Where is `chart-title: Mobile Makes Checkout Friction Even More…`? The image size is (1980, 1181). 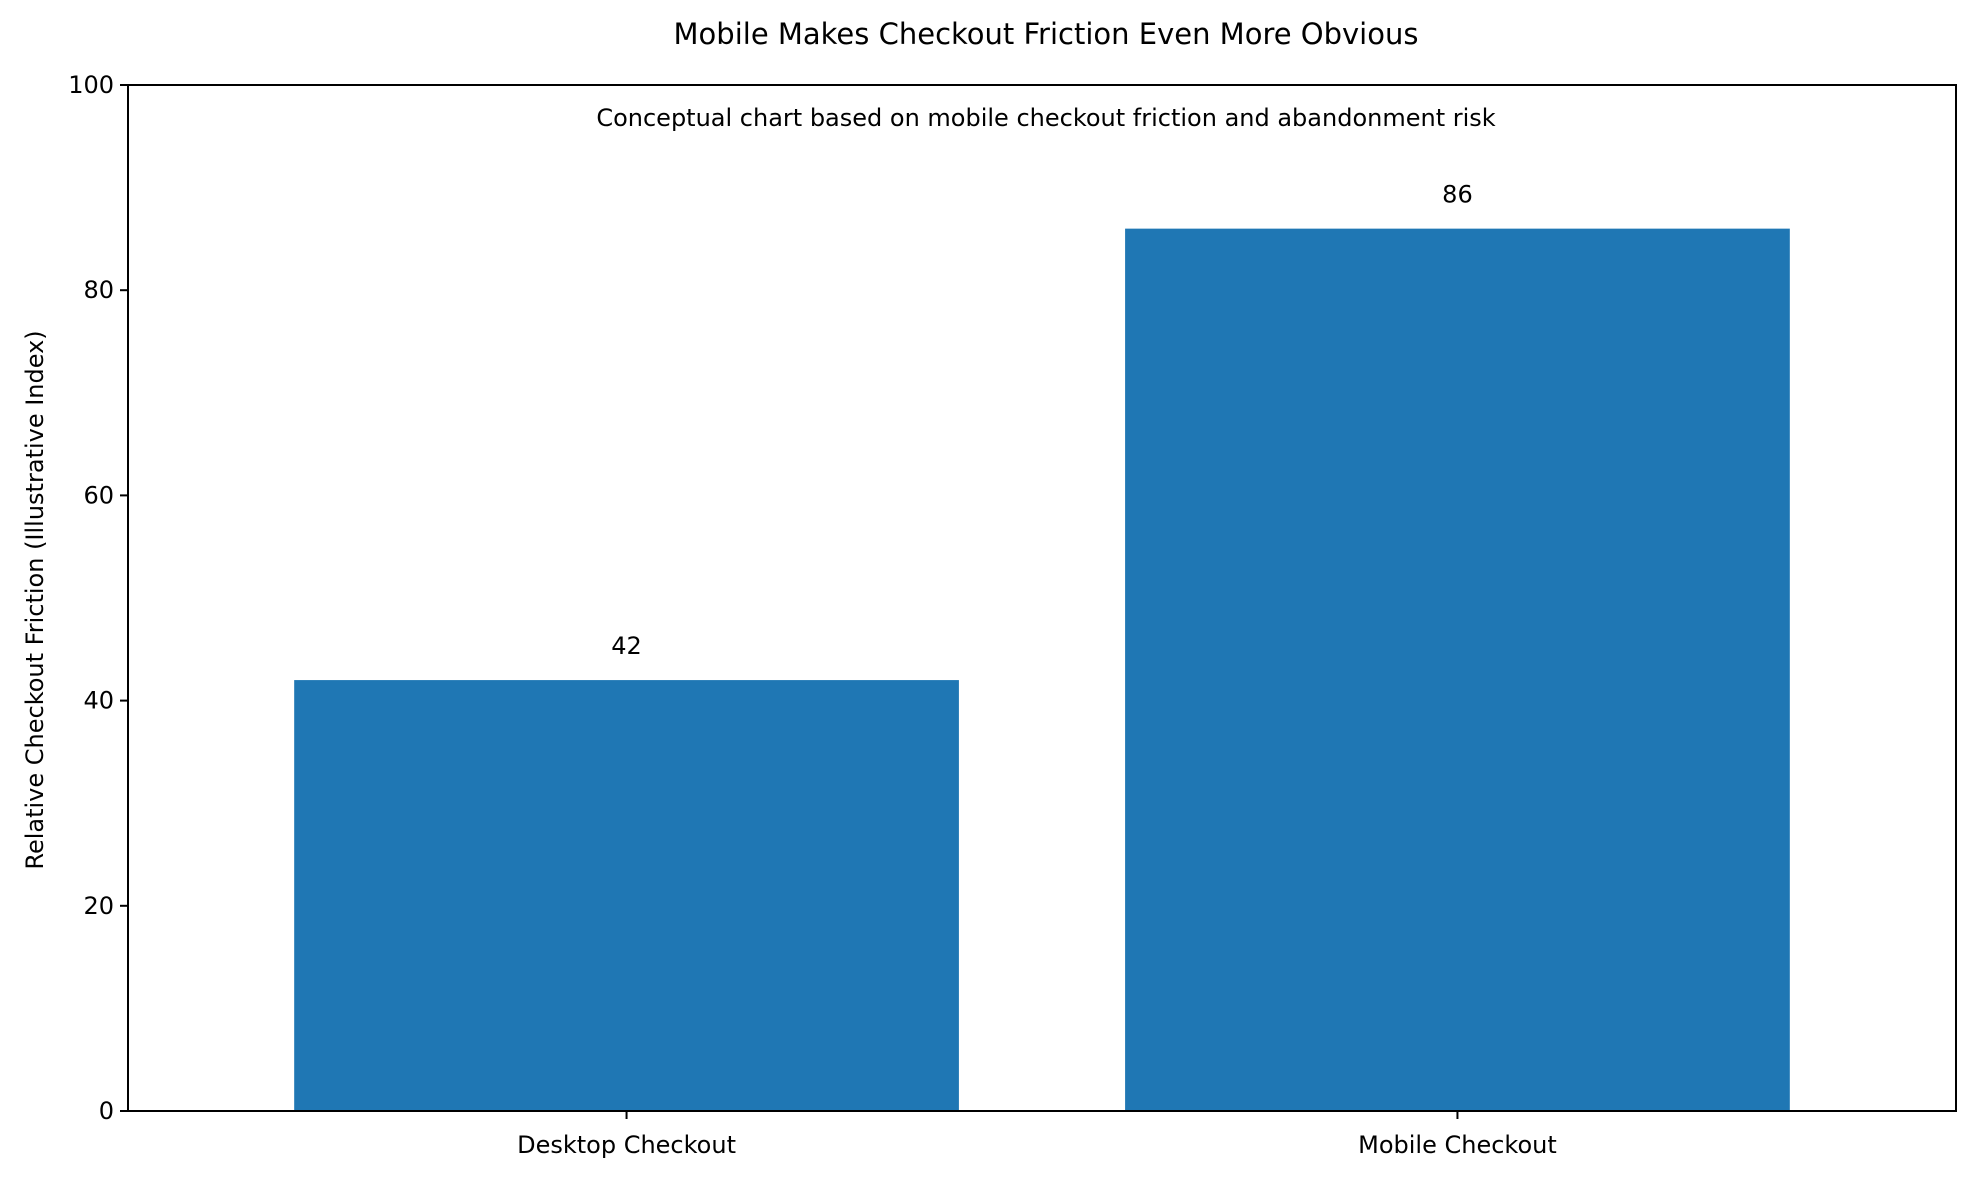
chart-title: Mobile Makes Checkout Friction Even More… is located at coordinates (1046, 34).